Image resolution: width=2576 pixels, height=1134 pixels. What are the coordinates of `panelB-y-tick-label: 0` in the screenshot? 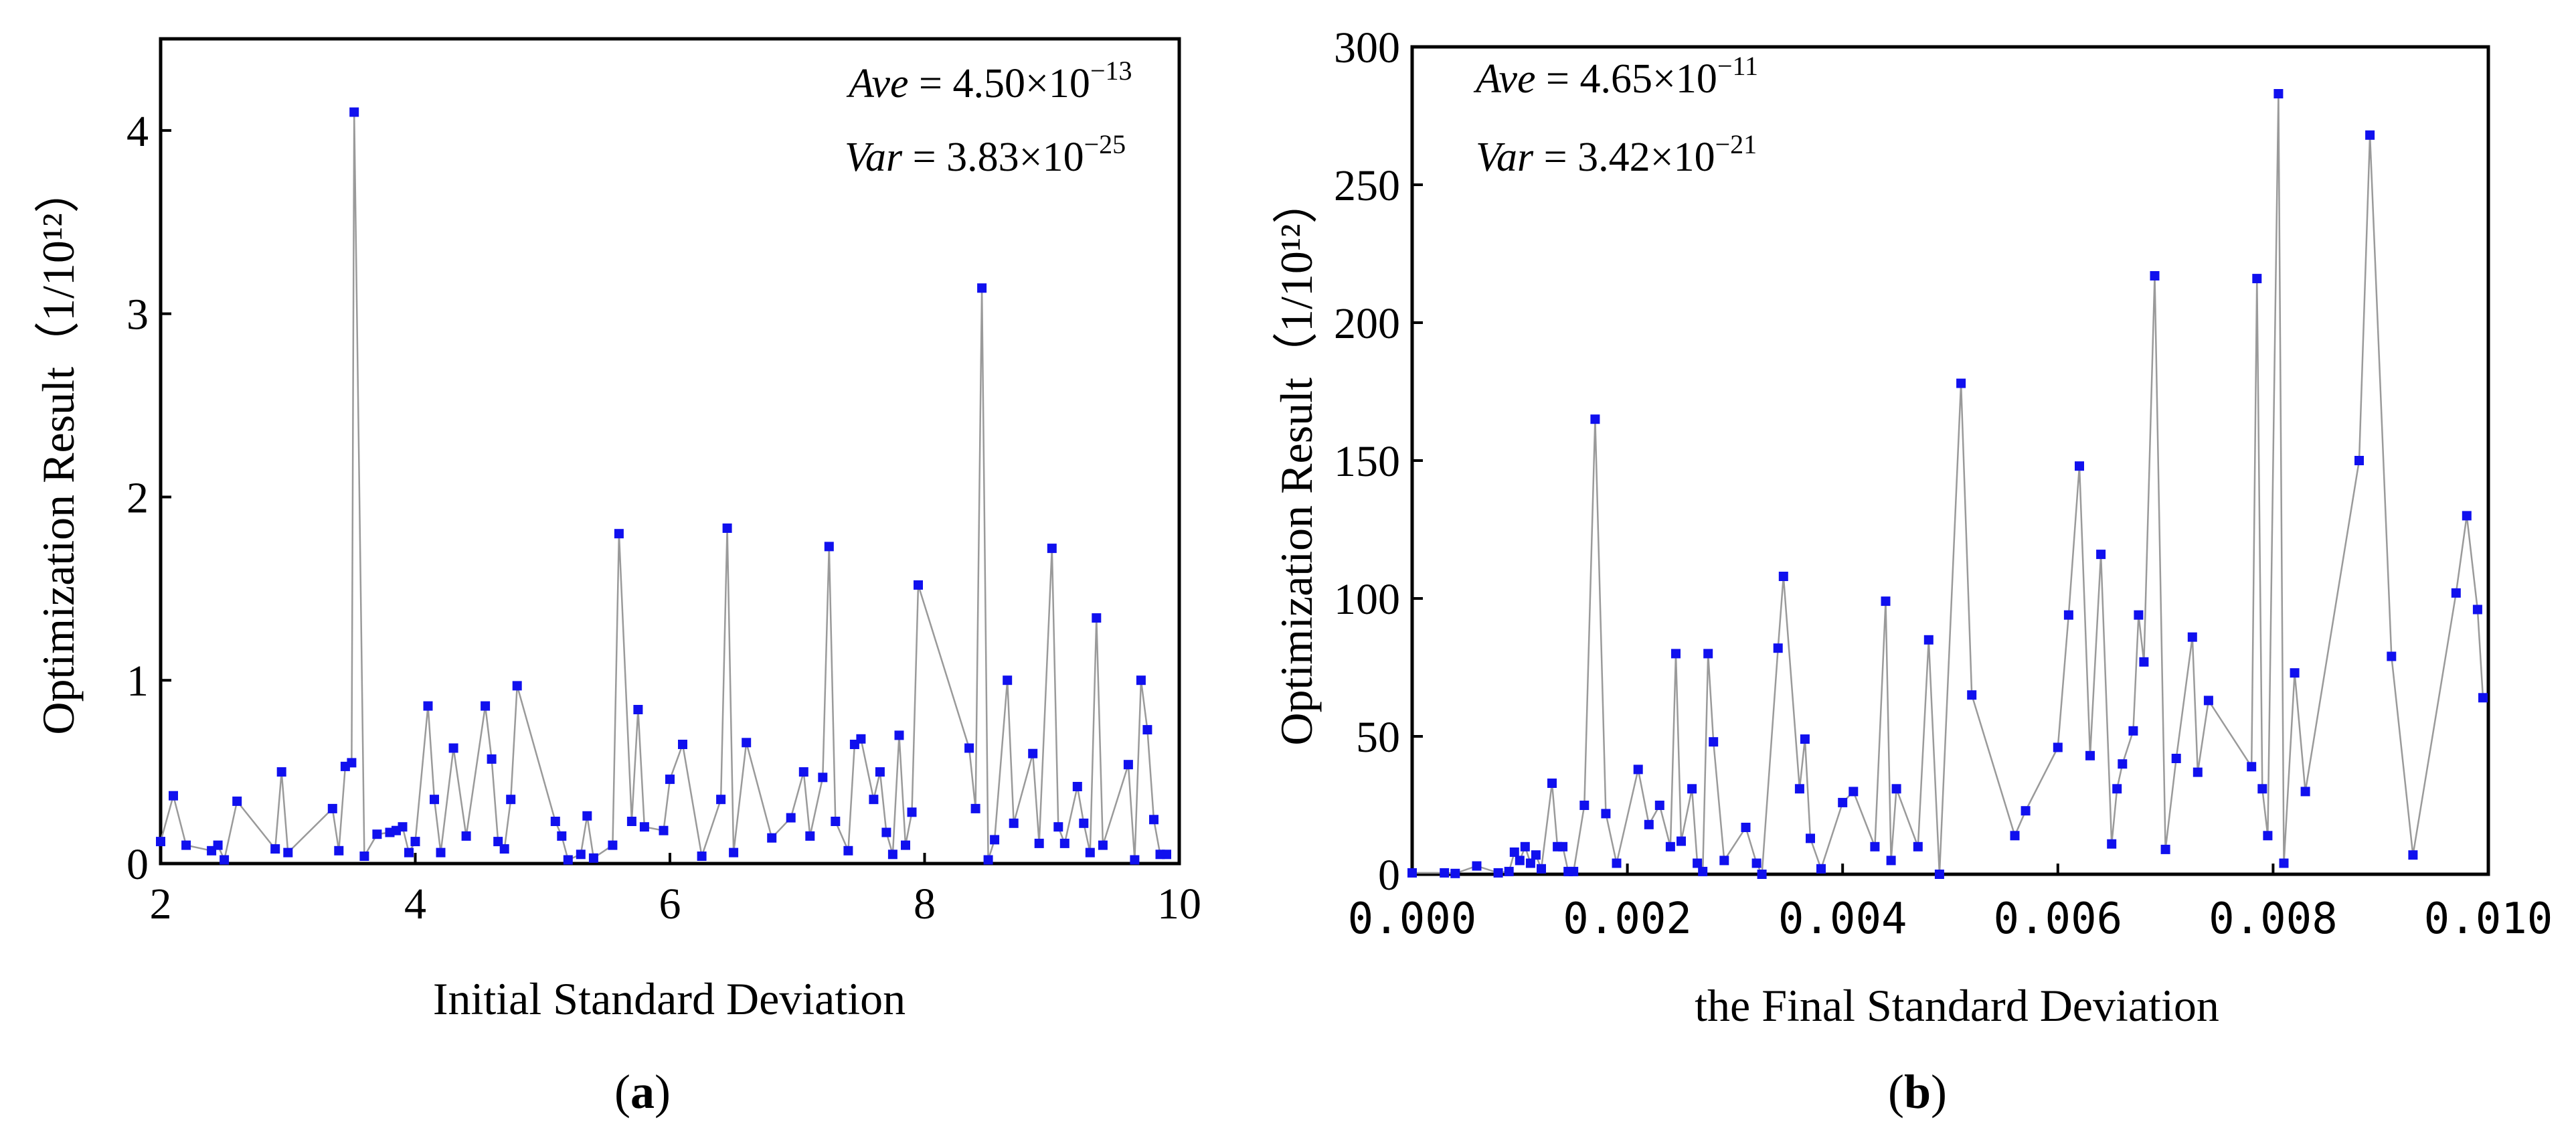 It's located at (1389, 875).